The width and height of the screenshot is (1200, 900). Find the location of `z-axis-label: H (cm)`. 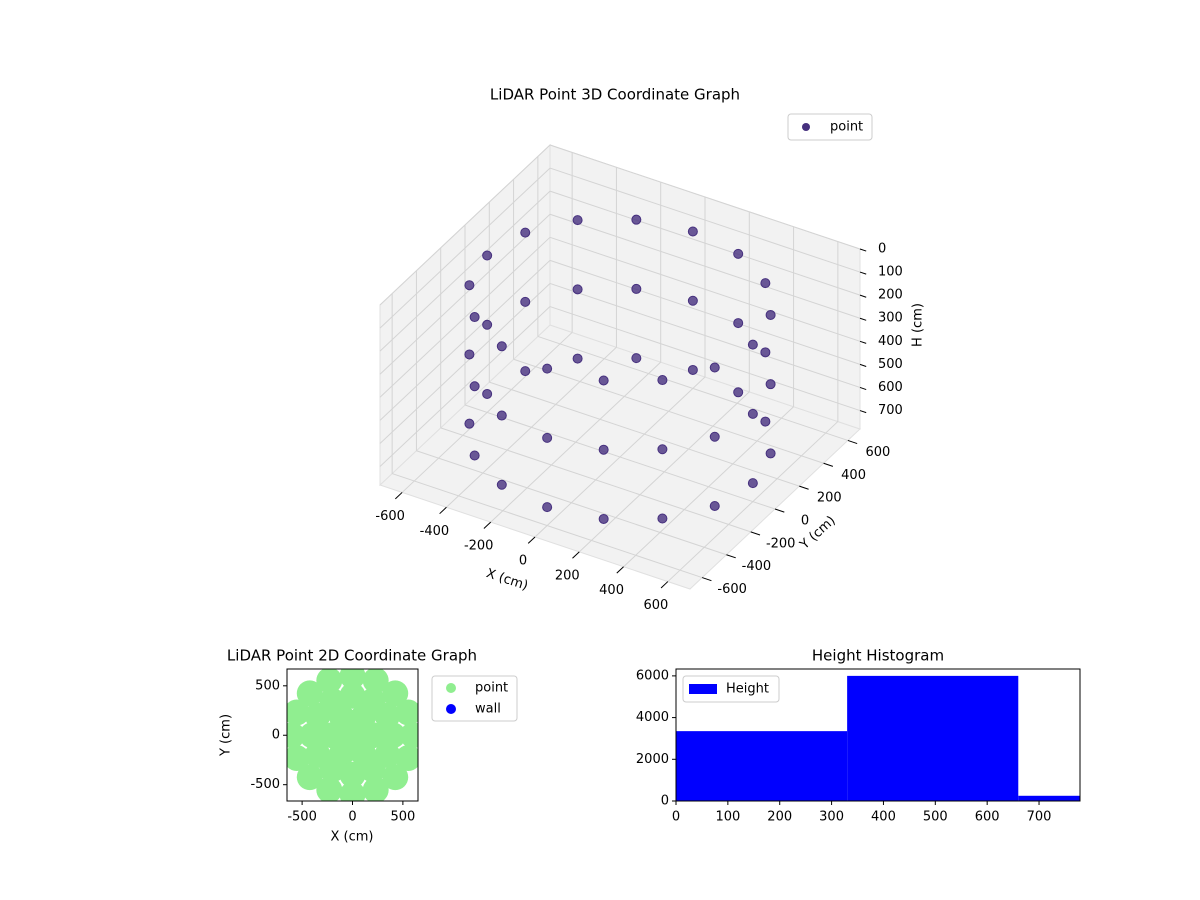

z-axis-label: H (cm) is located at coordinates (918, 325).